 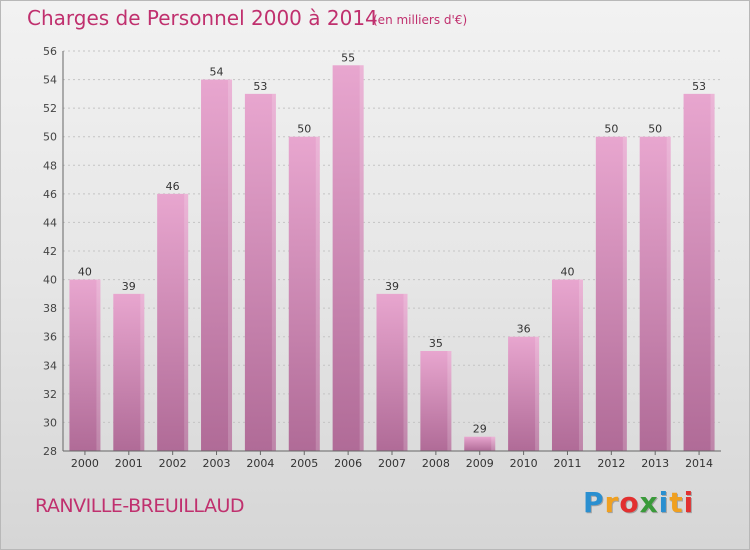 What do you see at coordinates (480, 463) in the screenshot?
I see `x-tick-label-2009: 2009` at bounding box center [480, 463].